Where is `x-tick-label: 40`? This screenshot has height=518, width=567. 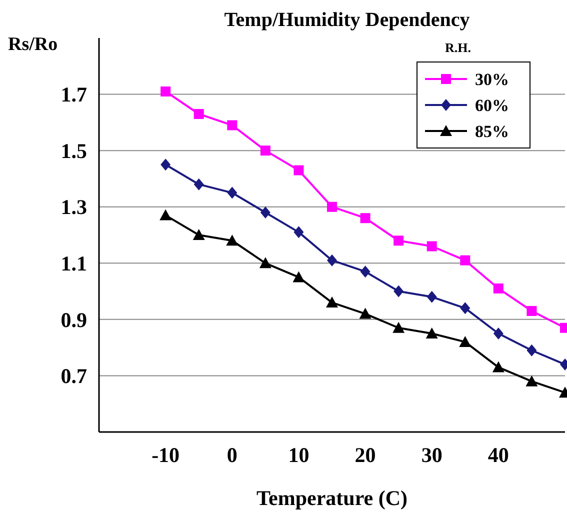
x-tick-label: 40 is located at coordinates (498, 455).